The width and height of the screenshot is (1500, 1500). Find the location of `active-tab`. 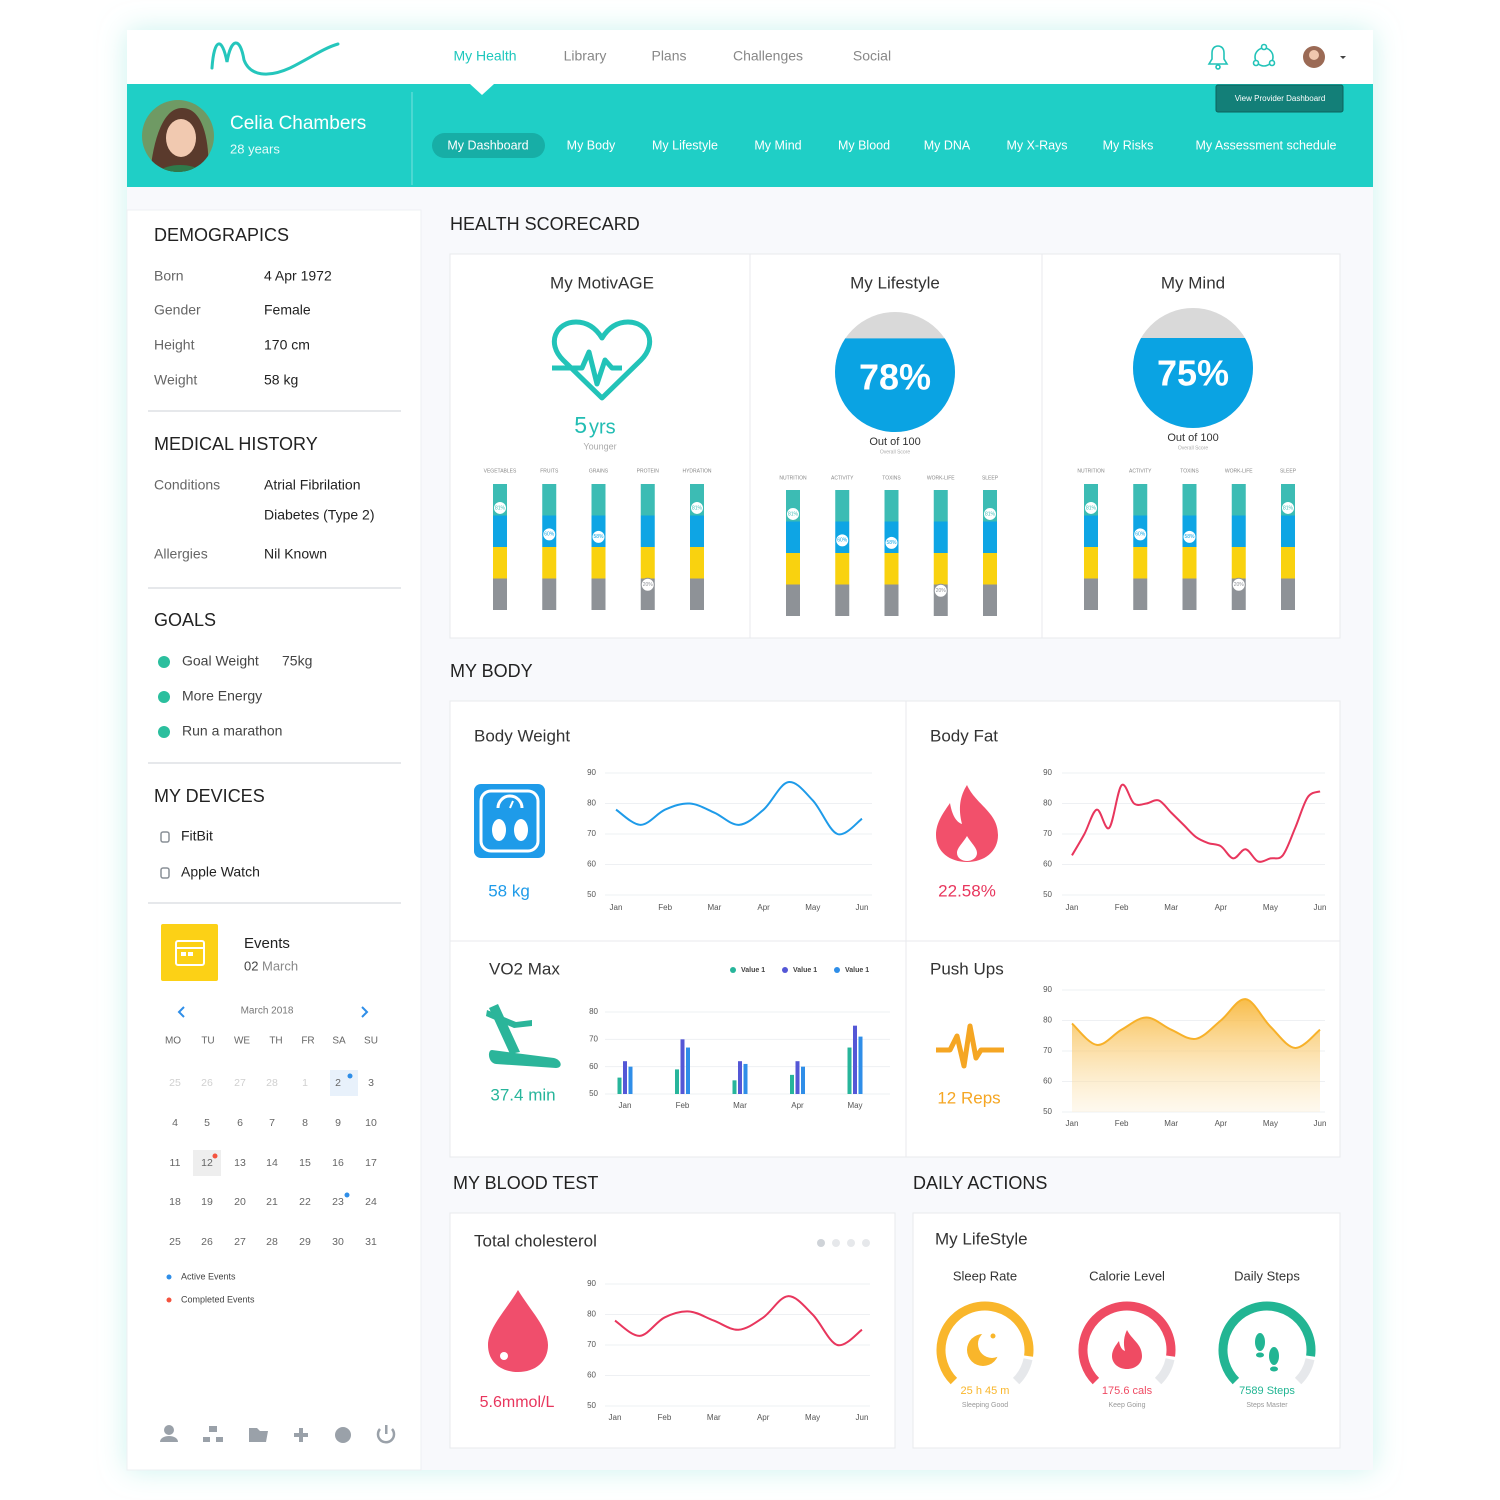

active-tab is located at coordinates (488, 145).